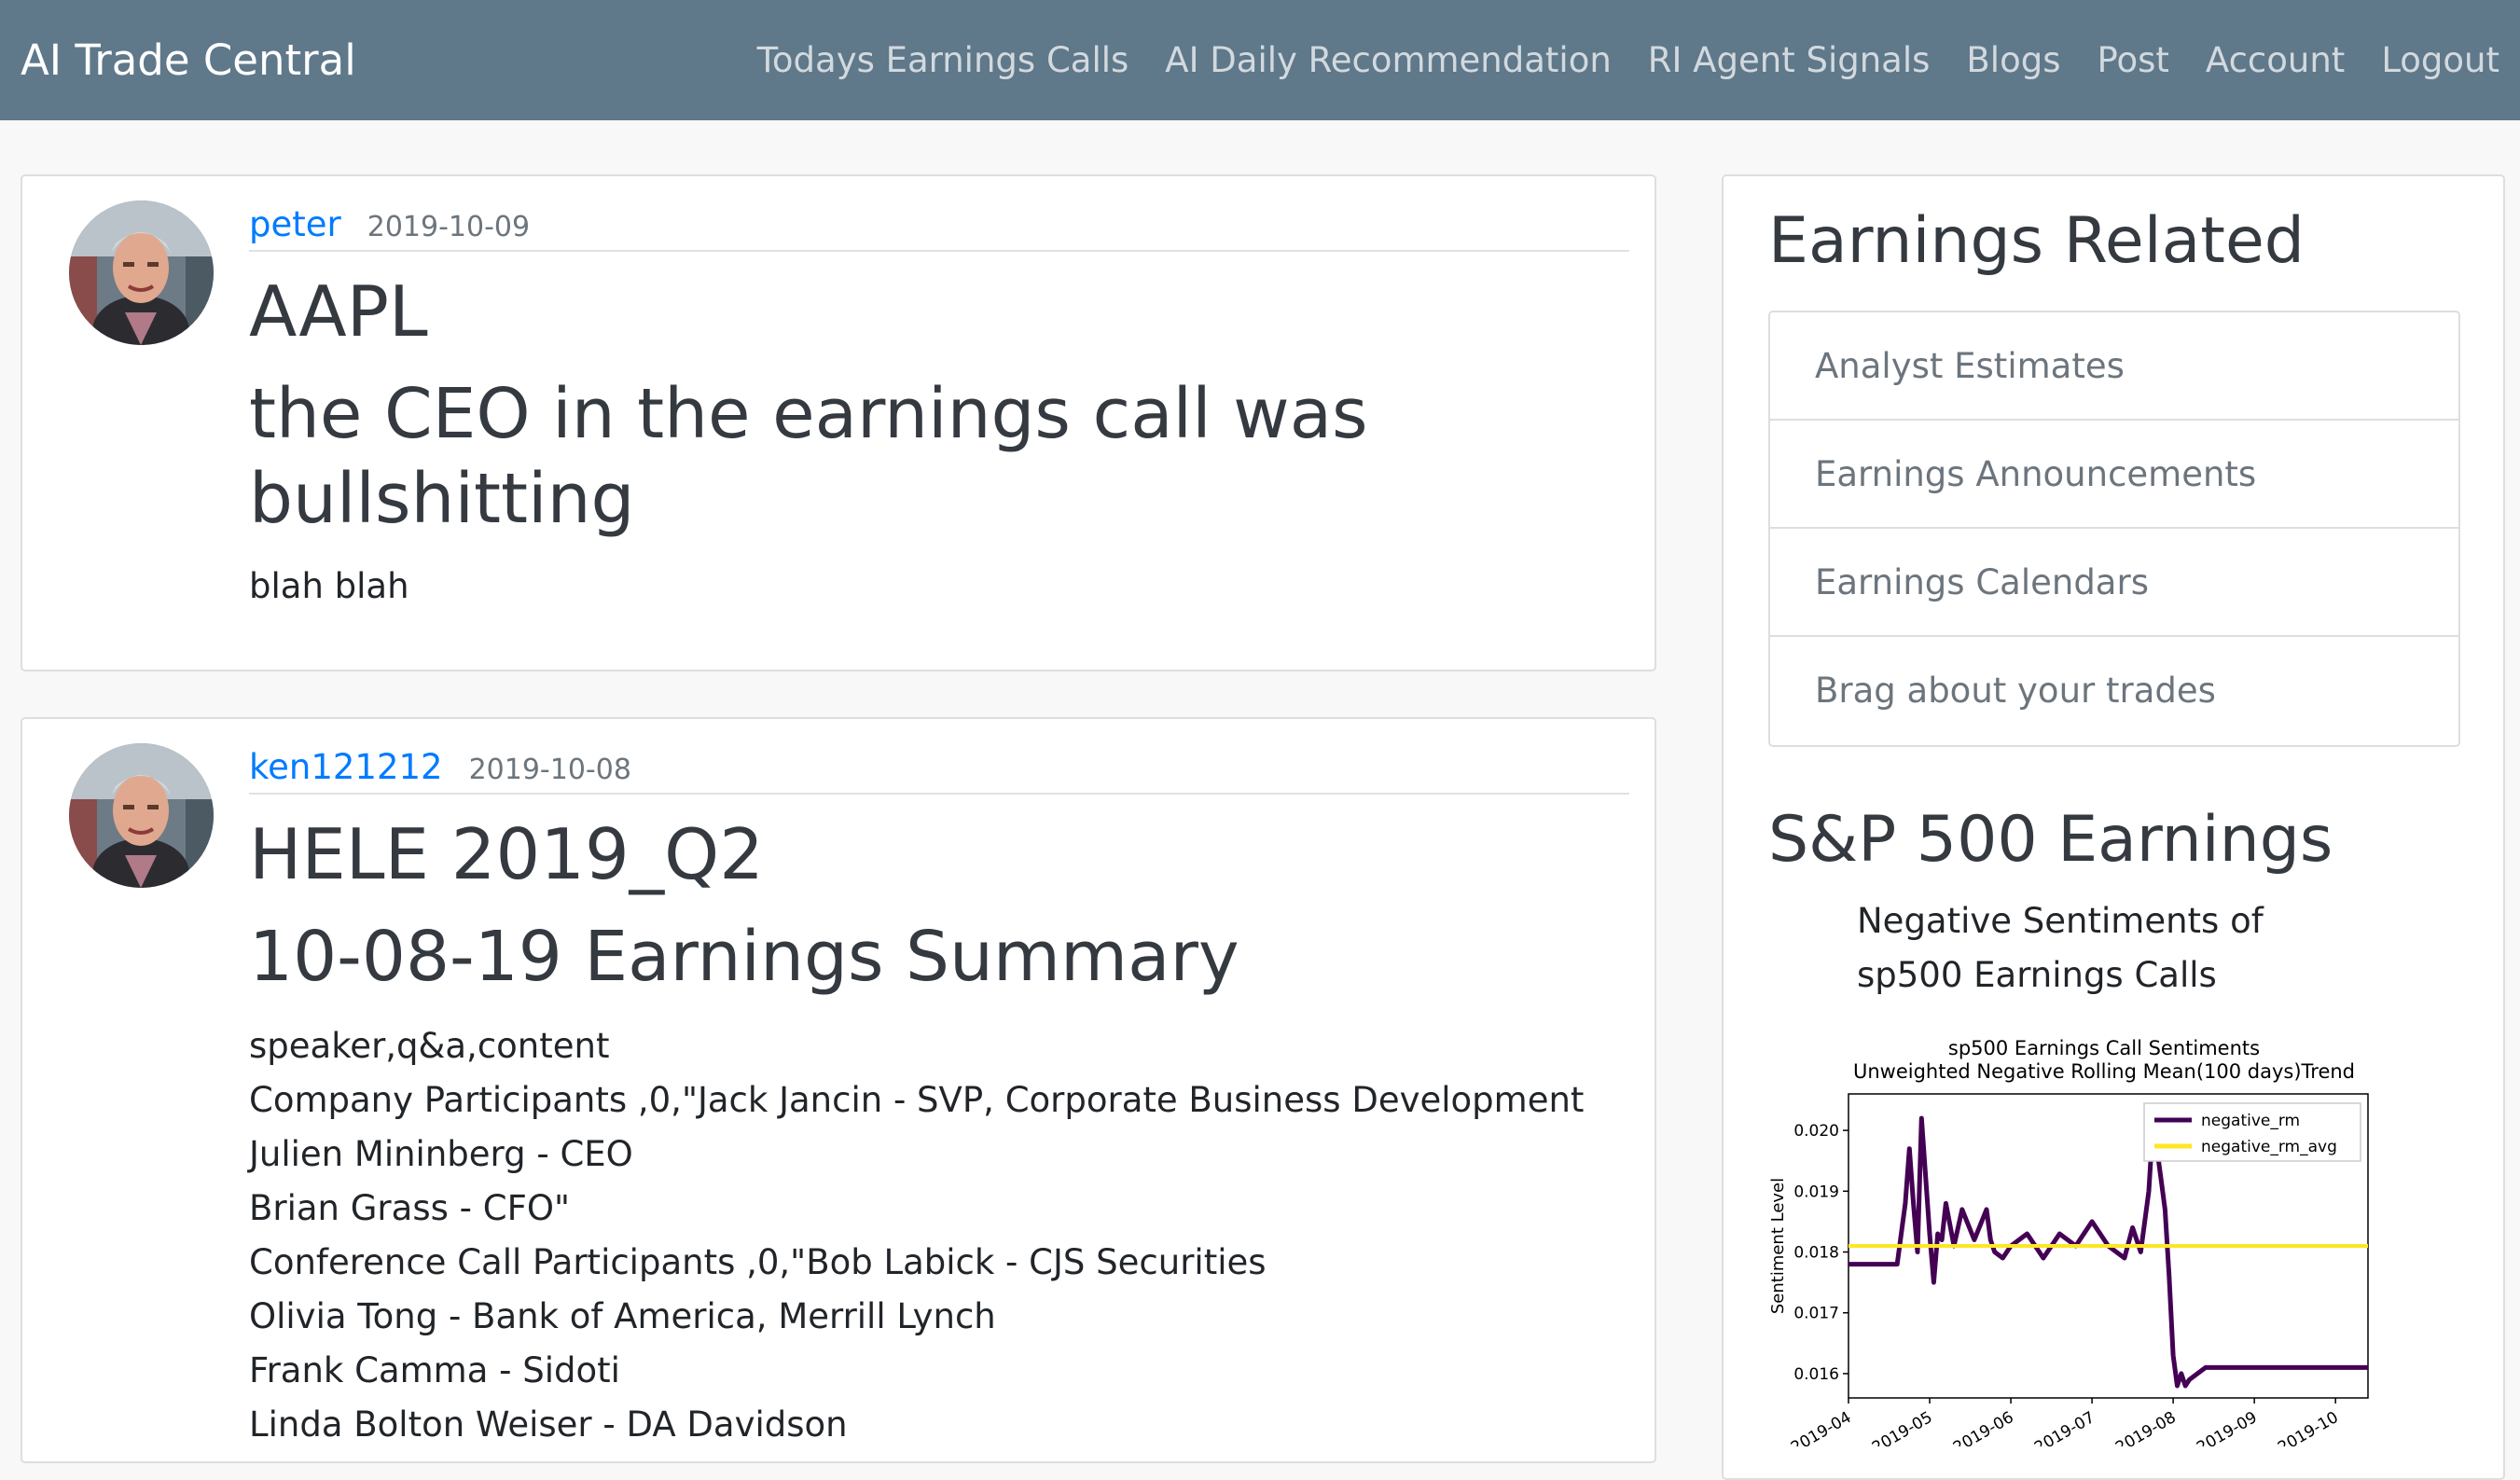  I want to click on nav-ri-agent-signals: RI Agent Signals, so click(1789, 60).